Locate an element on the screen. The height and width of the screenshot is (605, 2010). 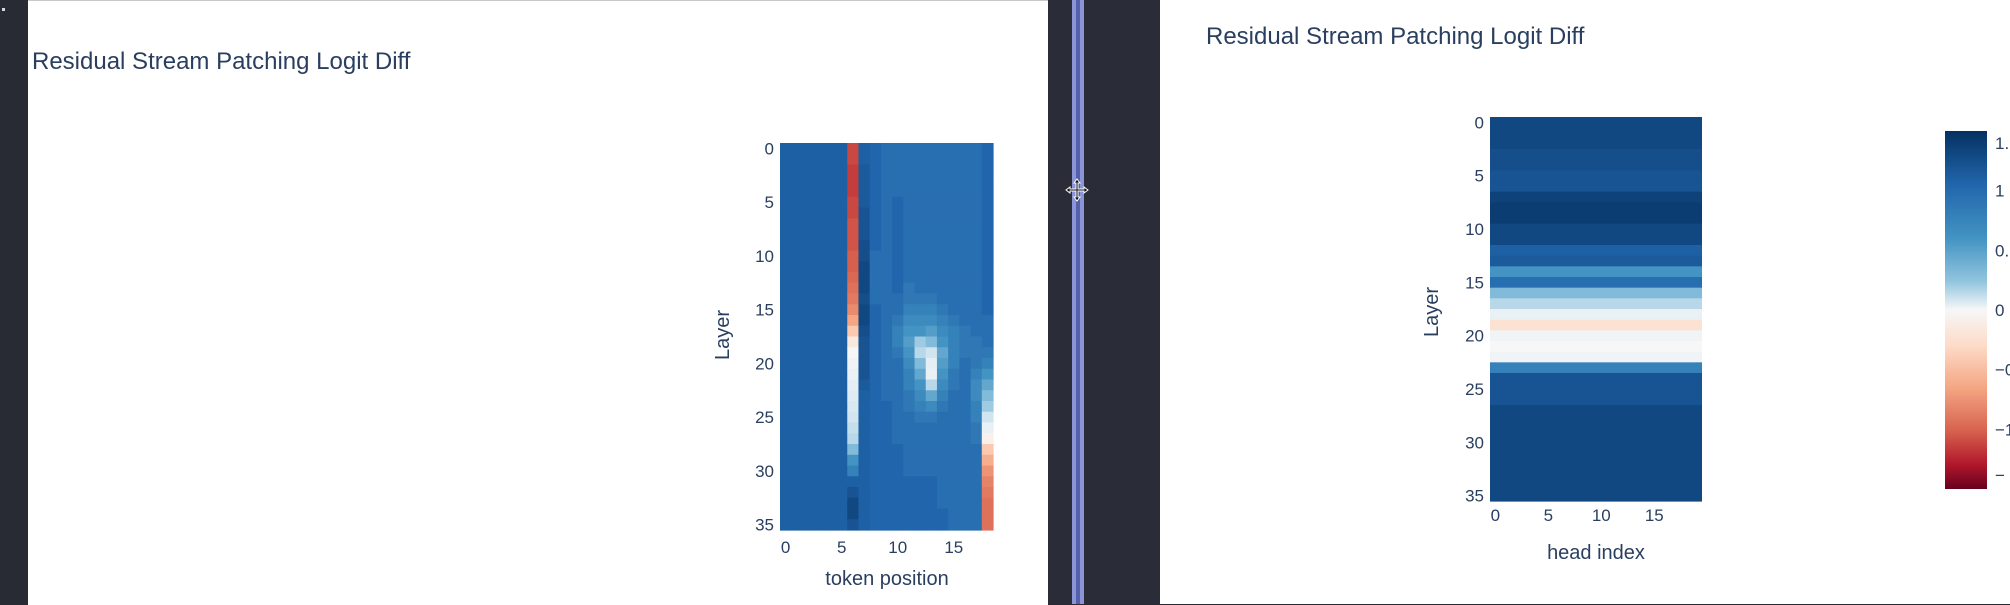
left-x-axis-label: token position is located at coordinates (886, 579).